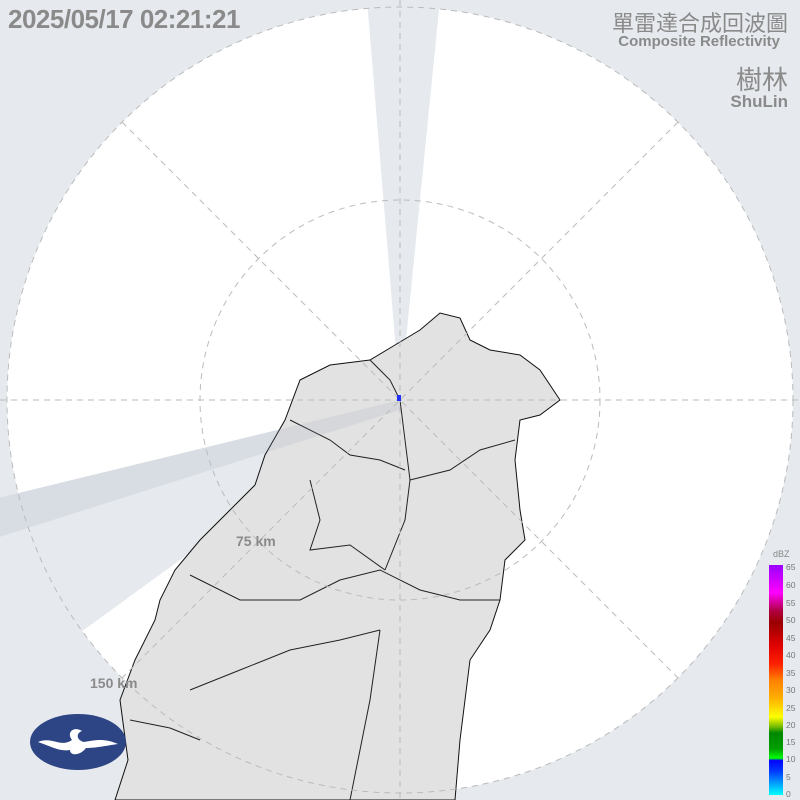 The width and height of the screenshot is (800, 800). Describe the element at coordinates (759, 101) in the screenshot. I see `station-en: ShuLin` at that location.